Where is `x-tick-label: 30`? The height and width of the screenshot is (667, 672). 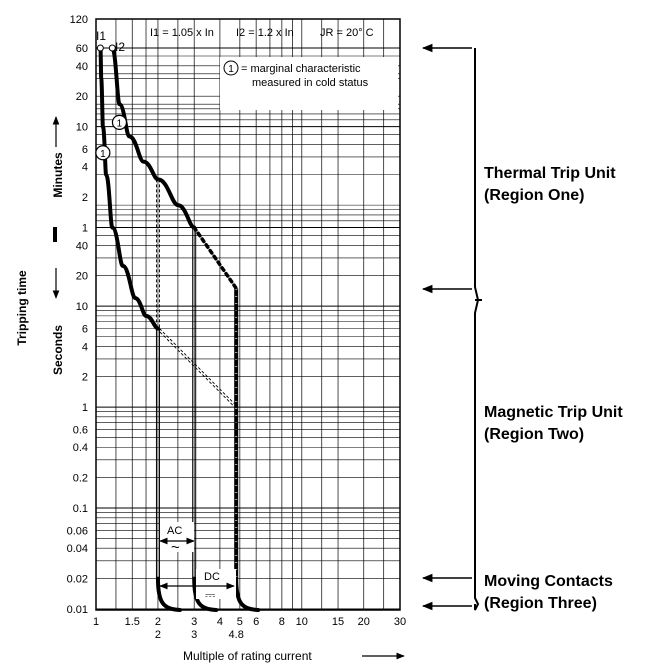
x-tick-label: 30 is located at coordinates (400, 622).